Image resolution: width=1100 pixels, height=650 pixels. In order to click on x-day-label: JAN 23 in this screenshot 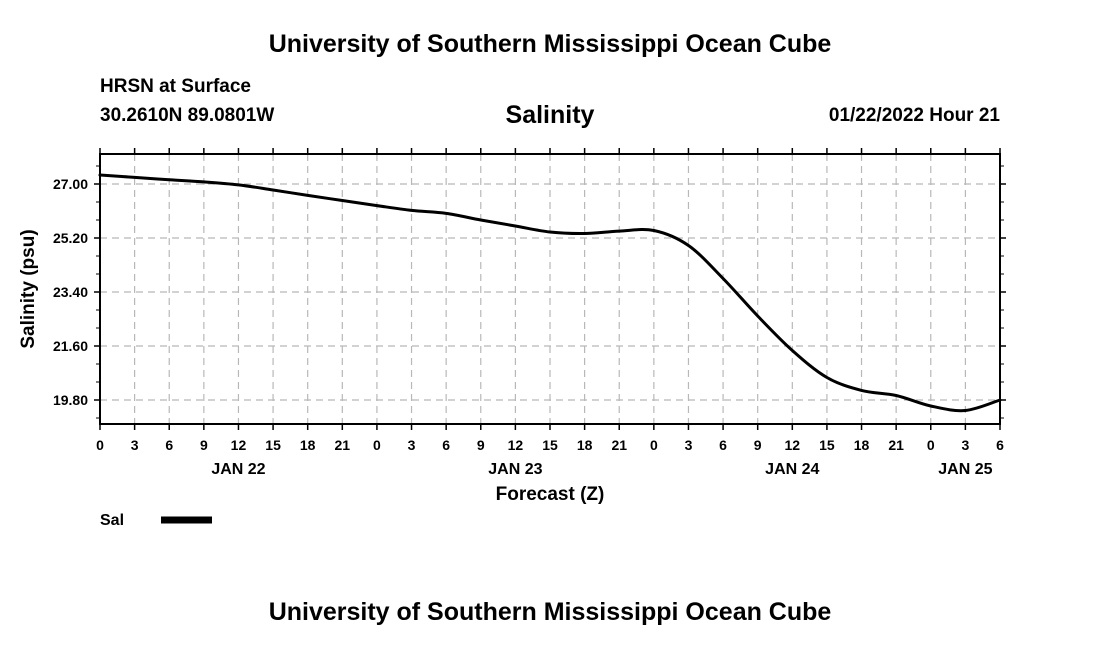, I will do `click(515, 469)`.